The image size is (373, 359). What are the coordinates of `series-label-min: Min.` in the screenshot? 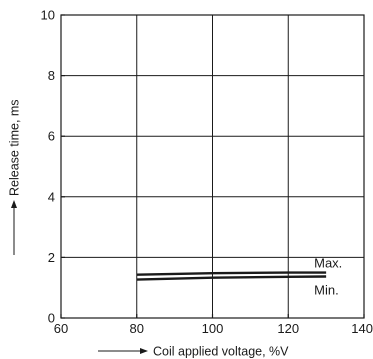 It's located at (326, 289).